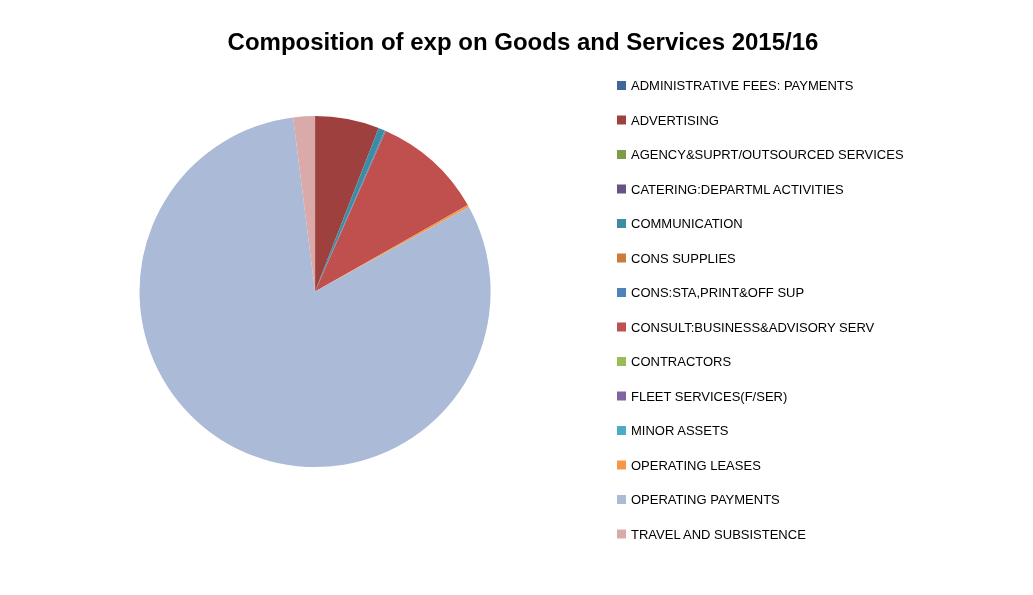  What do you see at coordinates (684, 258) in the screenshot?
I see `legend-label: CONS SUPPLIES` at bounding box center [684, 258].